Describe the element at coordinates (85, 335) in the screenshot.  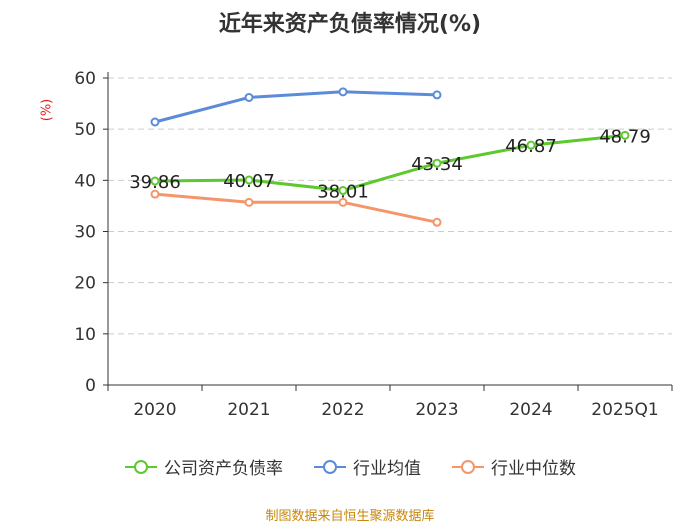
I see `y-tick-label: 10` at that location.